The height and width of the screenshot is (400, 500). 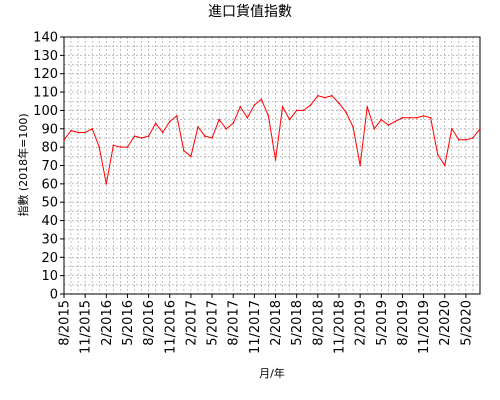 What do you see at coordinates (49, 129) in the screenshot?
I see `y-tick-label: 90` at bounding box center [49, 129].